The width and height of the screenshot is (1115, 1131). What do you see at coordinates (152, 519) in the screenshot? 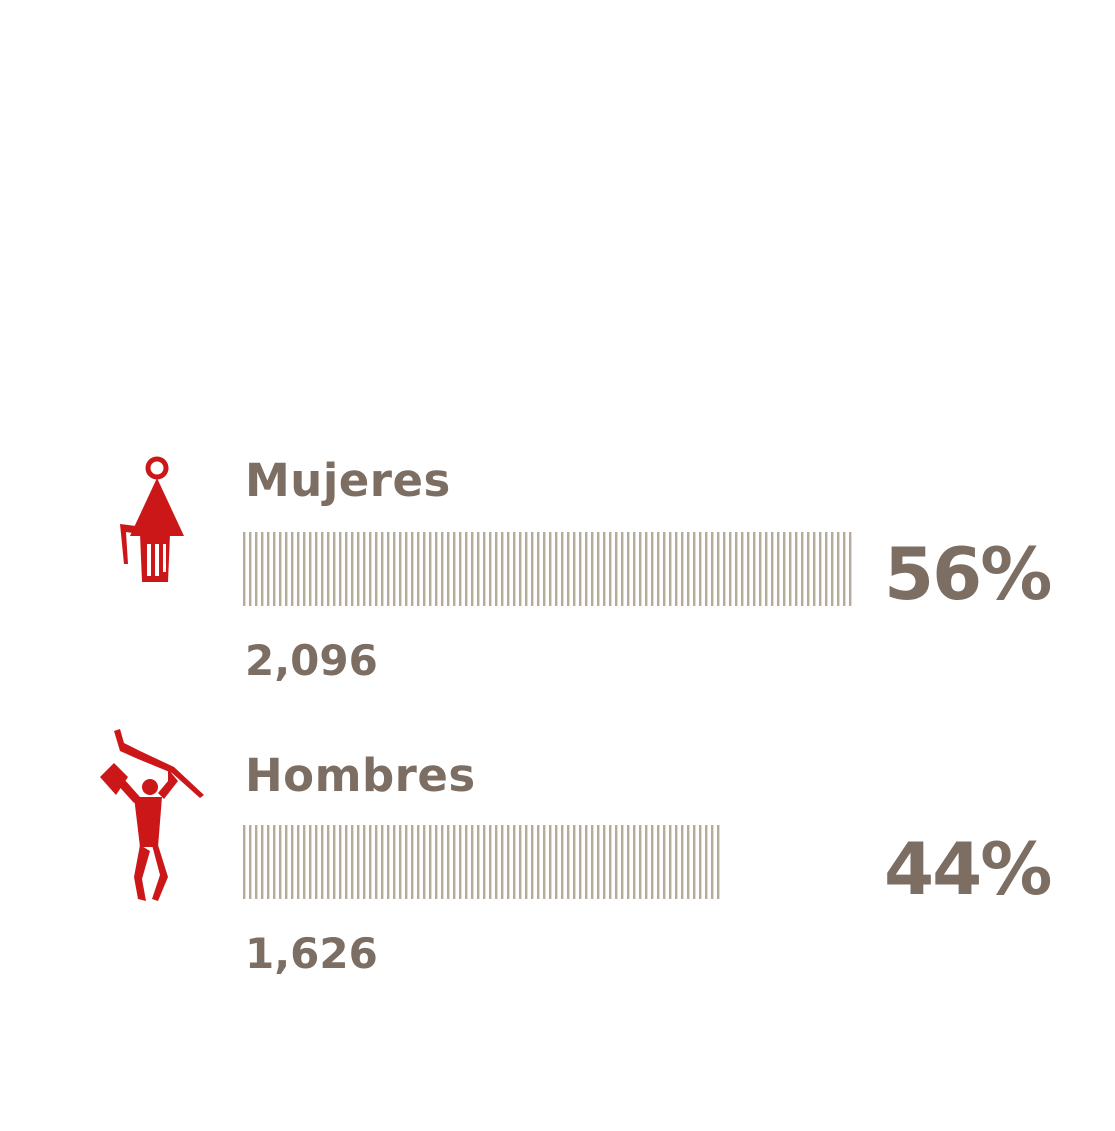
I see `woman-figure-icon` at bounding box center [152, 519].